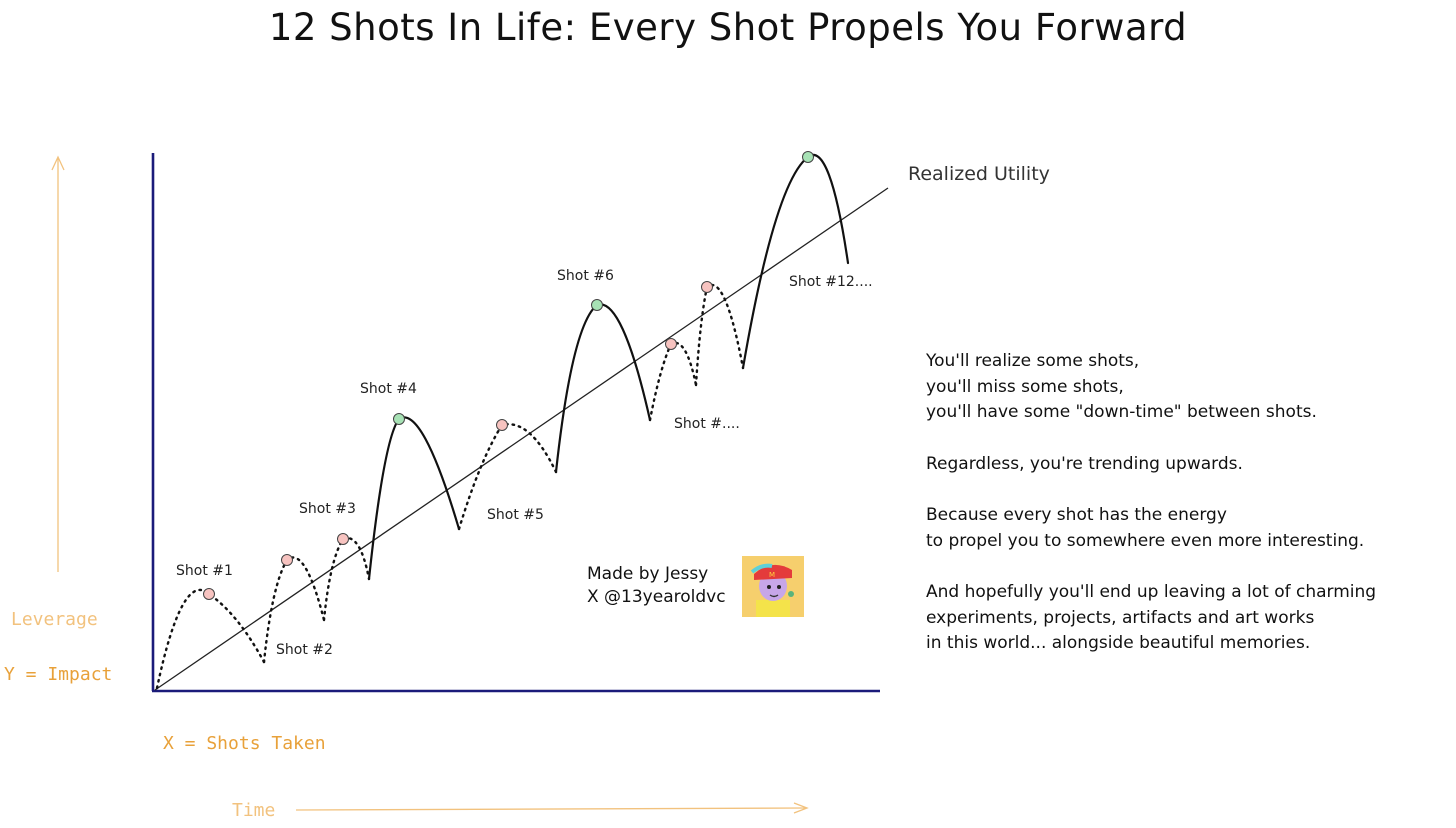 The height and width of the screenshot is (828, 1456). Describe the element at coordinates (304, 650) in the screenshot. I see `shot-label: Shot #2` at that location.